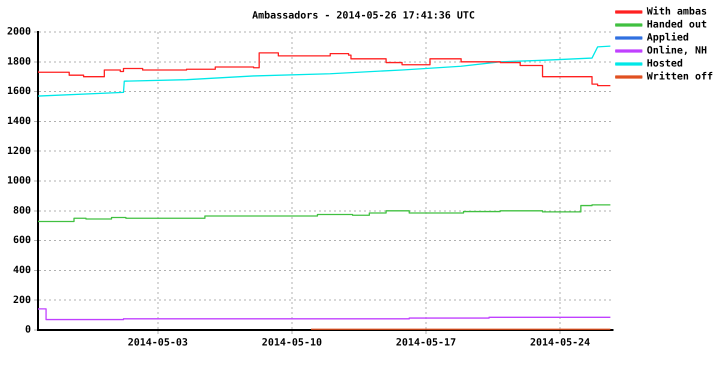  Describe the element at coordinates (676, 50) in the screenshot. I see `legend-label: Online, NH` at that location.